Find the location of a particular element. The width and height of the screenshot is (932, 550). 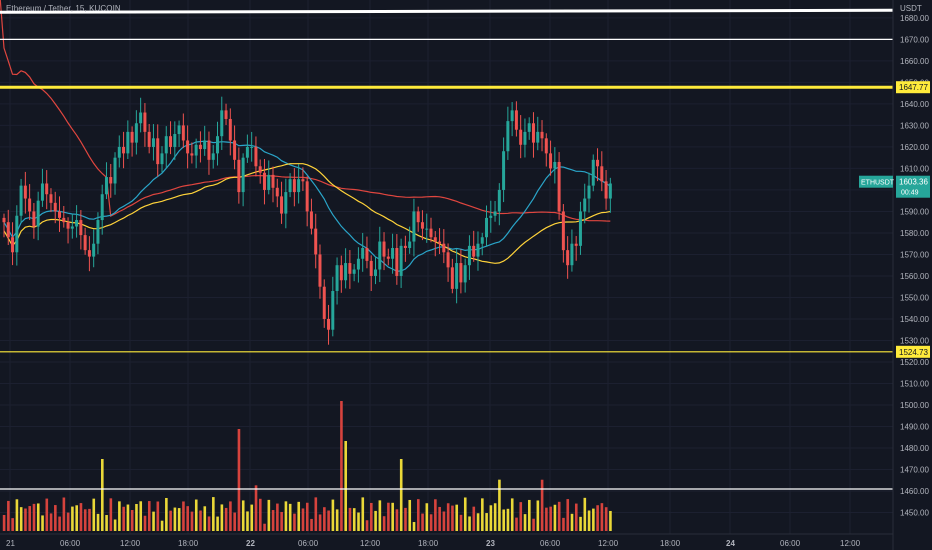

level-price-tag is located at coordinates (913, 87).